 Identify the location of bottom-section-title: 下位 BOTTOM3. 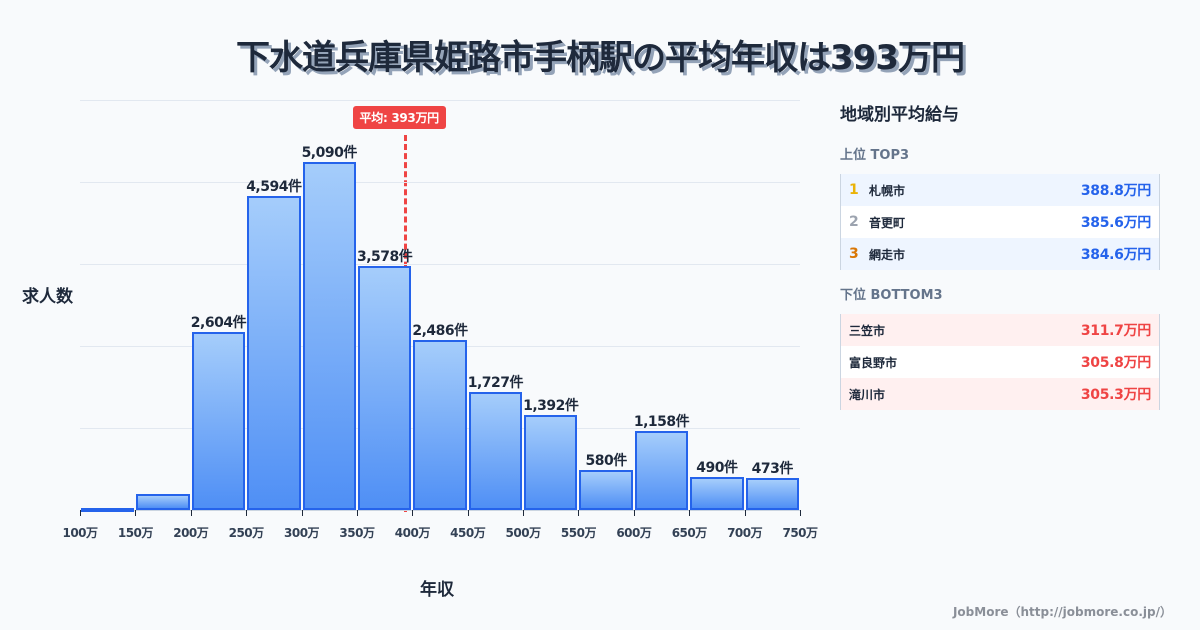
(891, 295).